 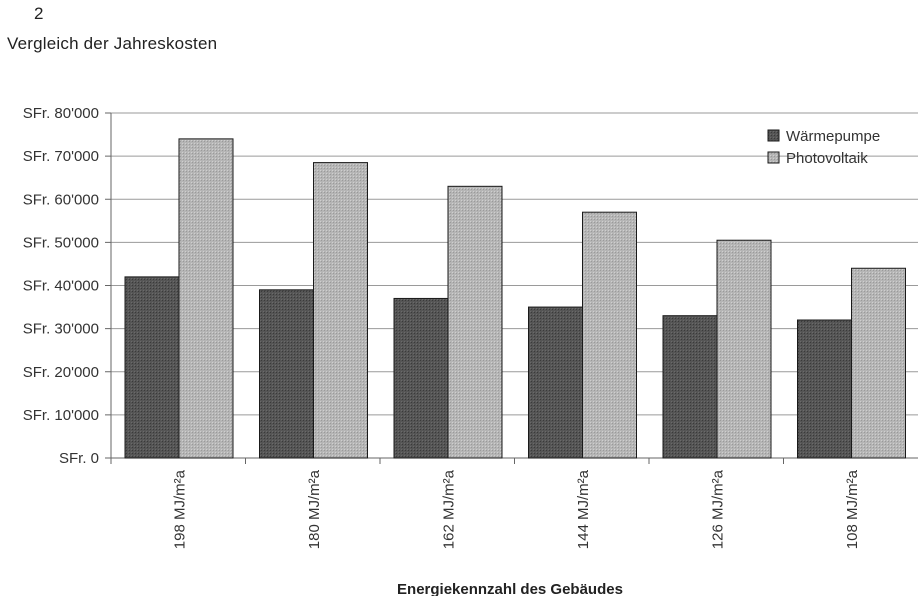 I want to click on y-tick-label: SFr. 80'000, so click(x=61, y=113).